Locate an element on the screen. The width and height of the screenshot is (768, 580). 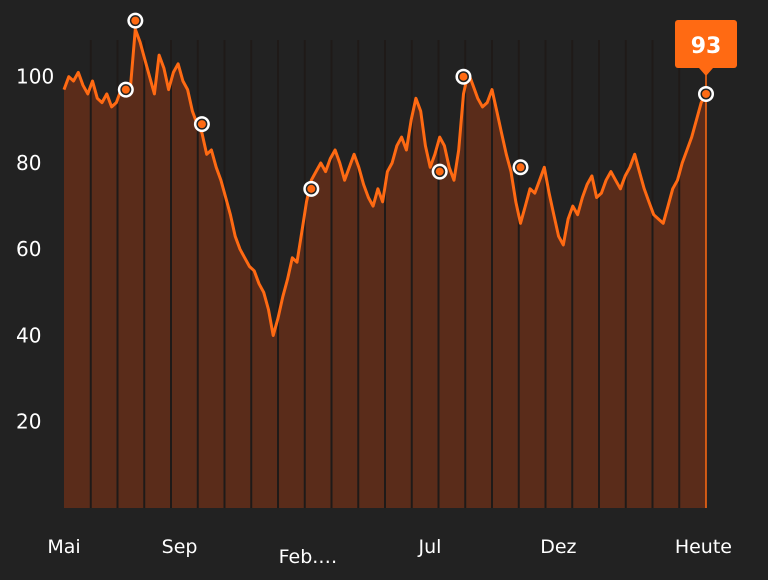
tooltip-box is located at coordinates (706, 44).